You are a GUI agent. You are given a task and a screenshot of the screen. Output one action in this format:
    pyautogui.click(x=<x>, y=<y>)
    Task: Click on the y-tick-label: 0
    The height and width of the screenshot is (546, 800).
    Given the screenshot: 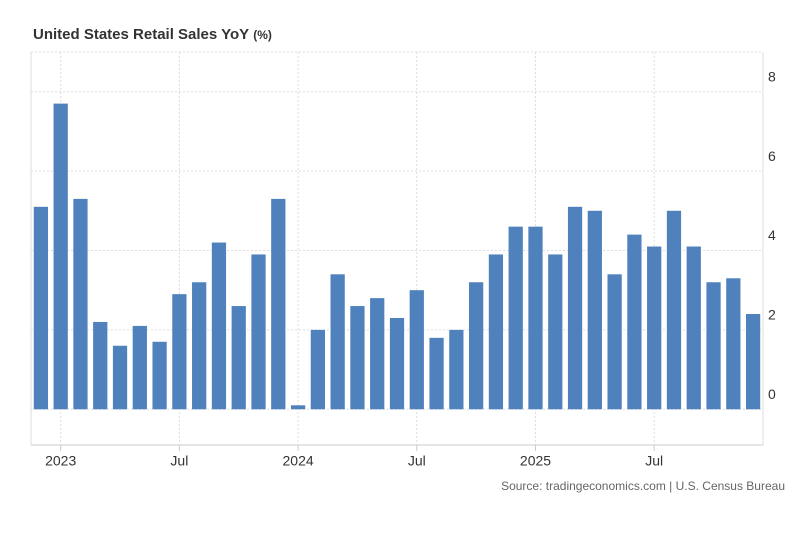 What is the action you would take?
    pyautogui.click(x=772, y=394)
    